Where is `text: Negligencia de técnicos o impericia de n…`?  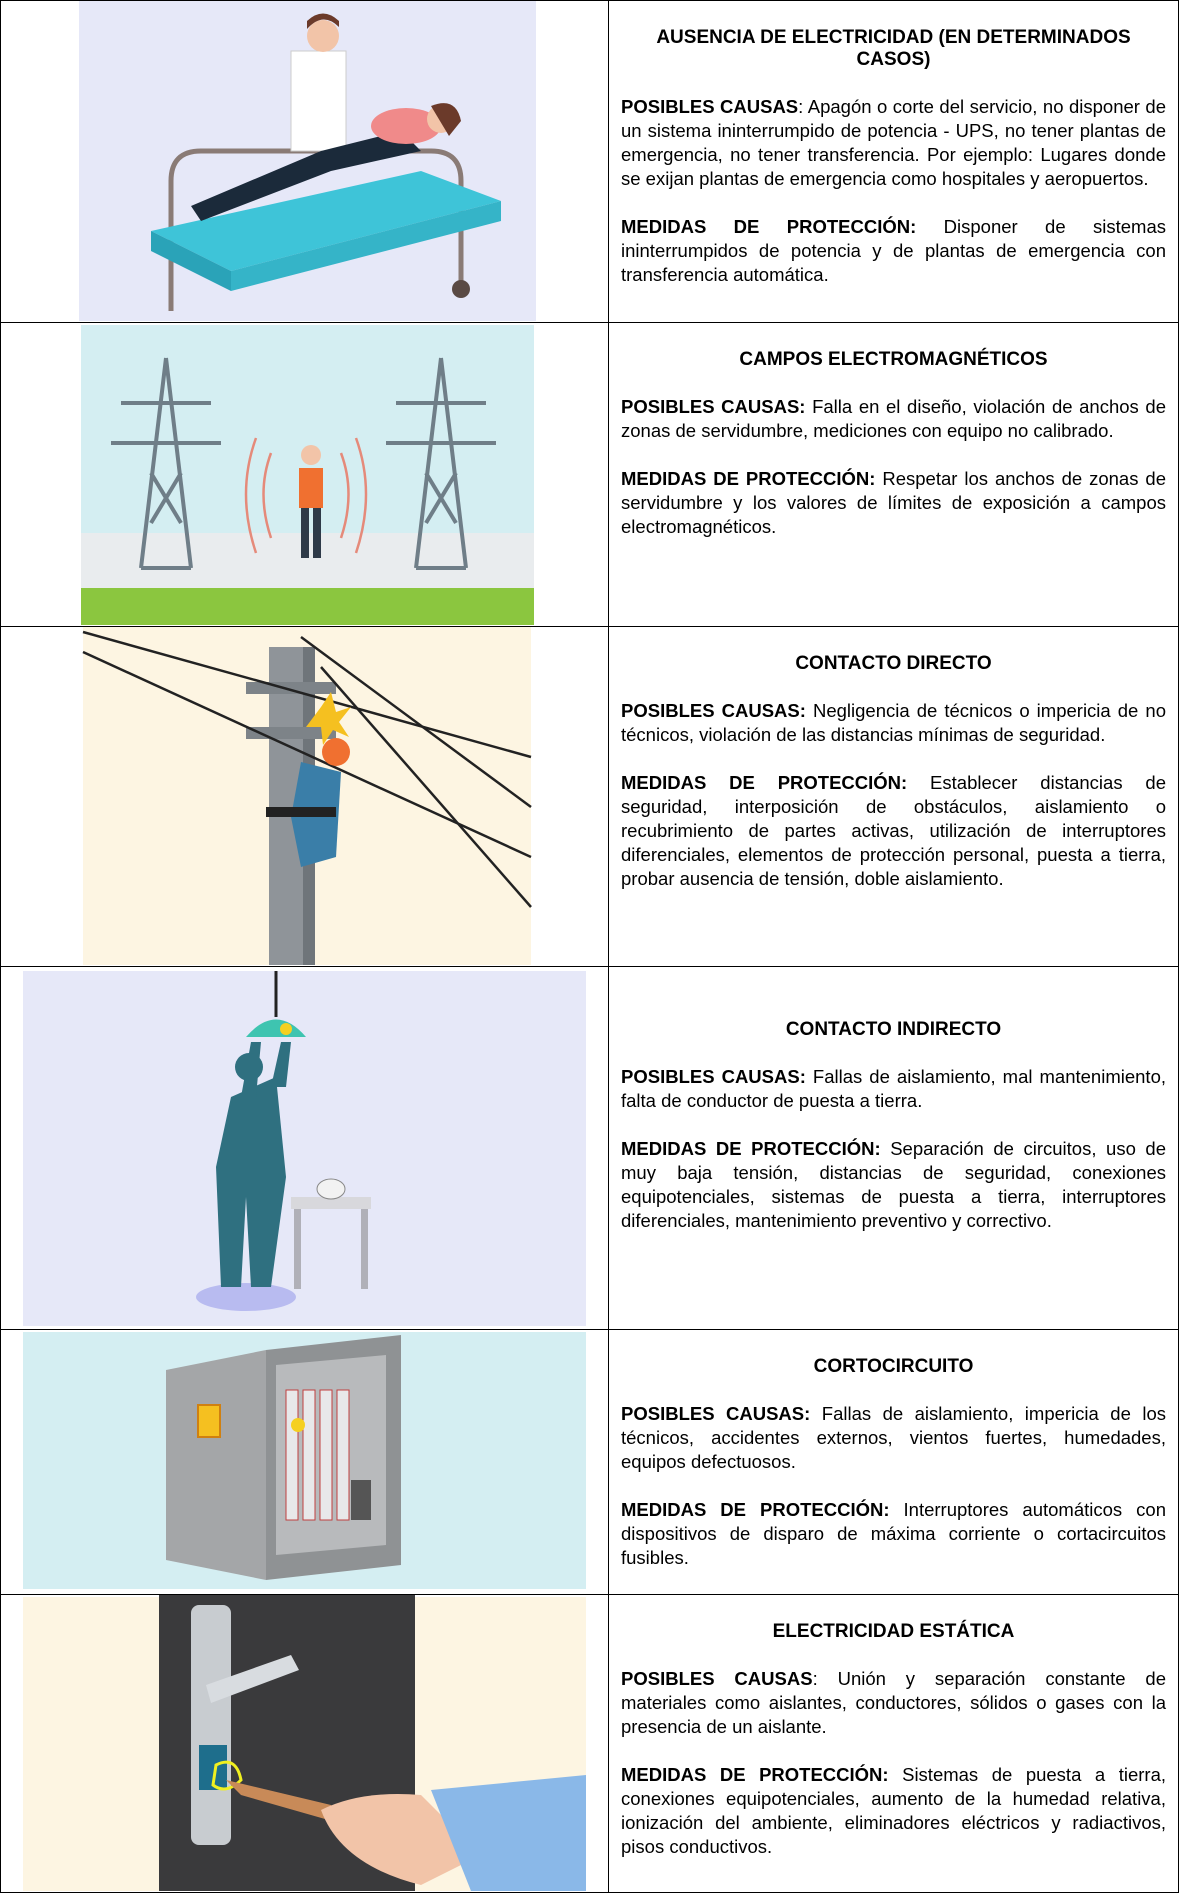
text: Negligencia de técnicos o impericia de n… is located at coordinates (894, 722).